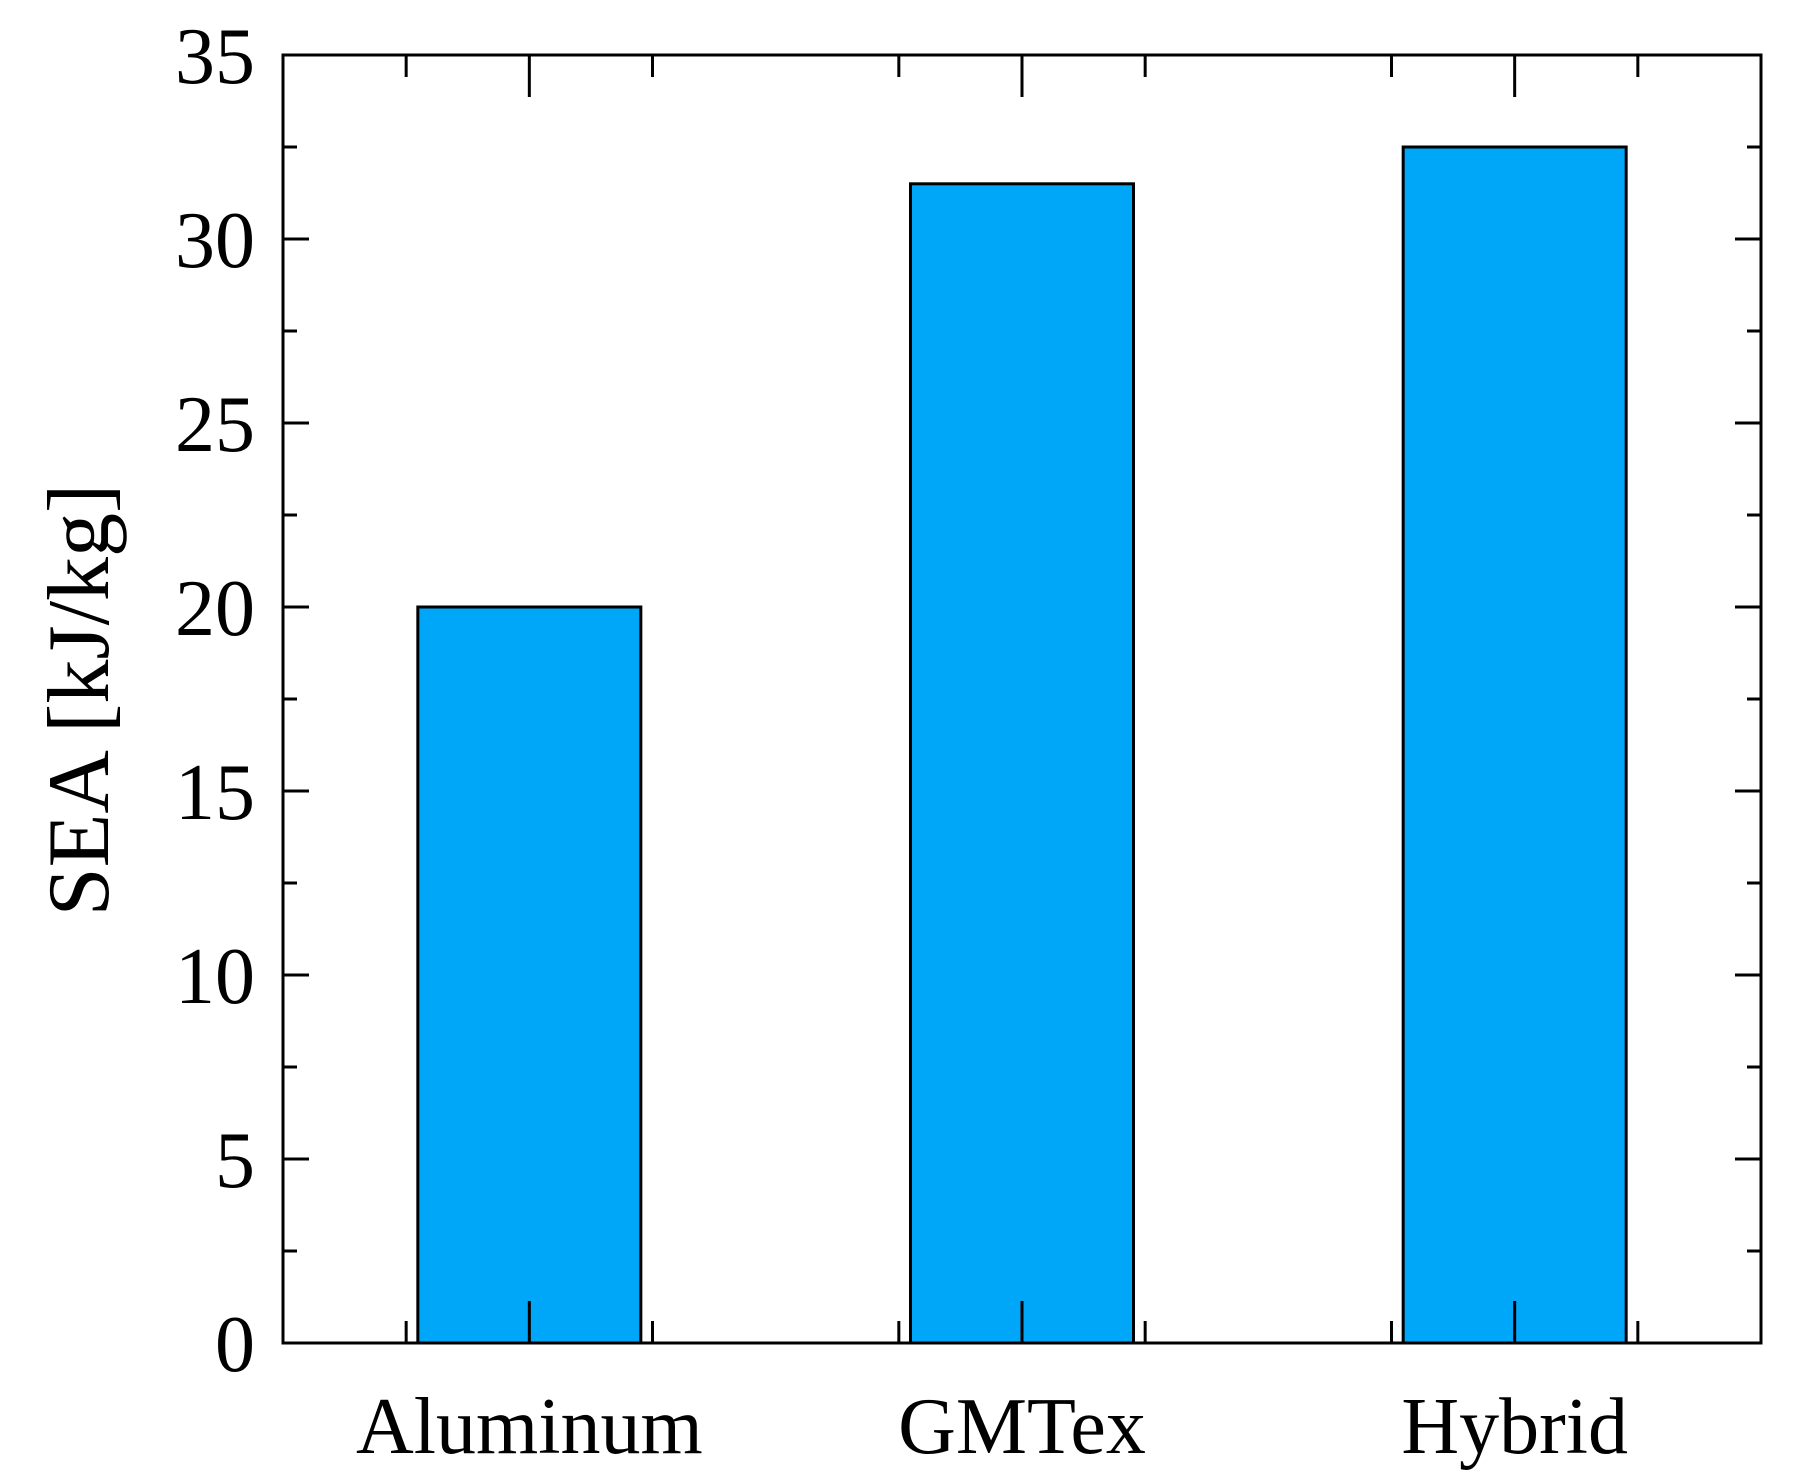  Describe the element at coordinates (1514, 1427) in the screenshot. I see `x-tick-label-hybrid: Hybrid` at that location.